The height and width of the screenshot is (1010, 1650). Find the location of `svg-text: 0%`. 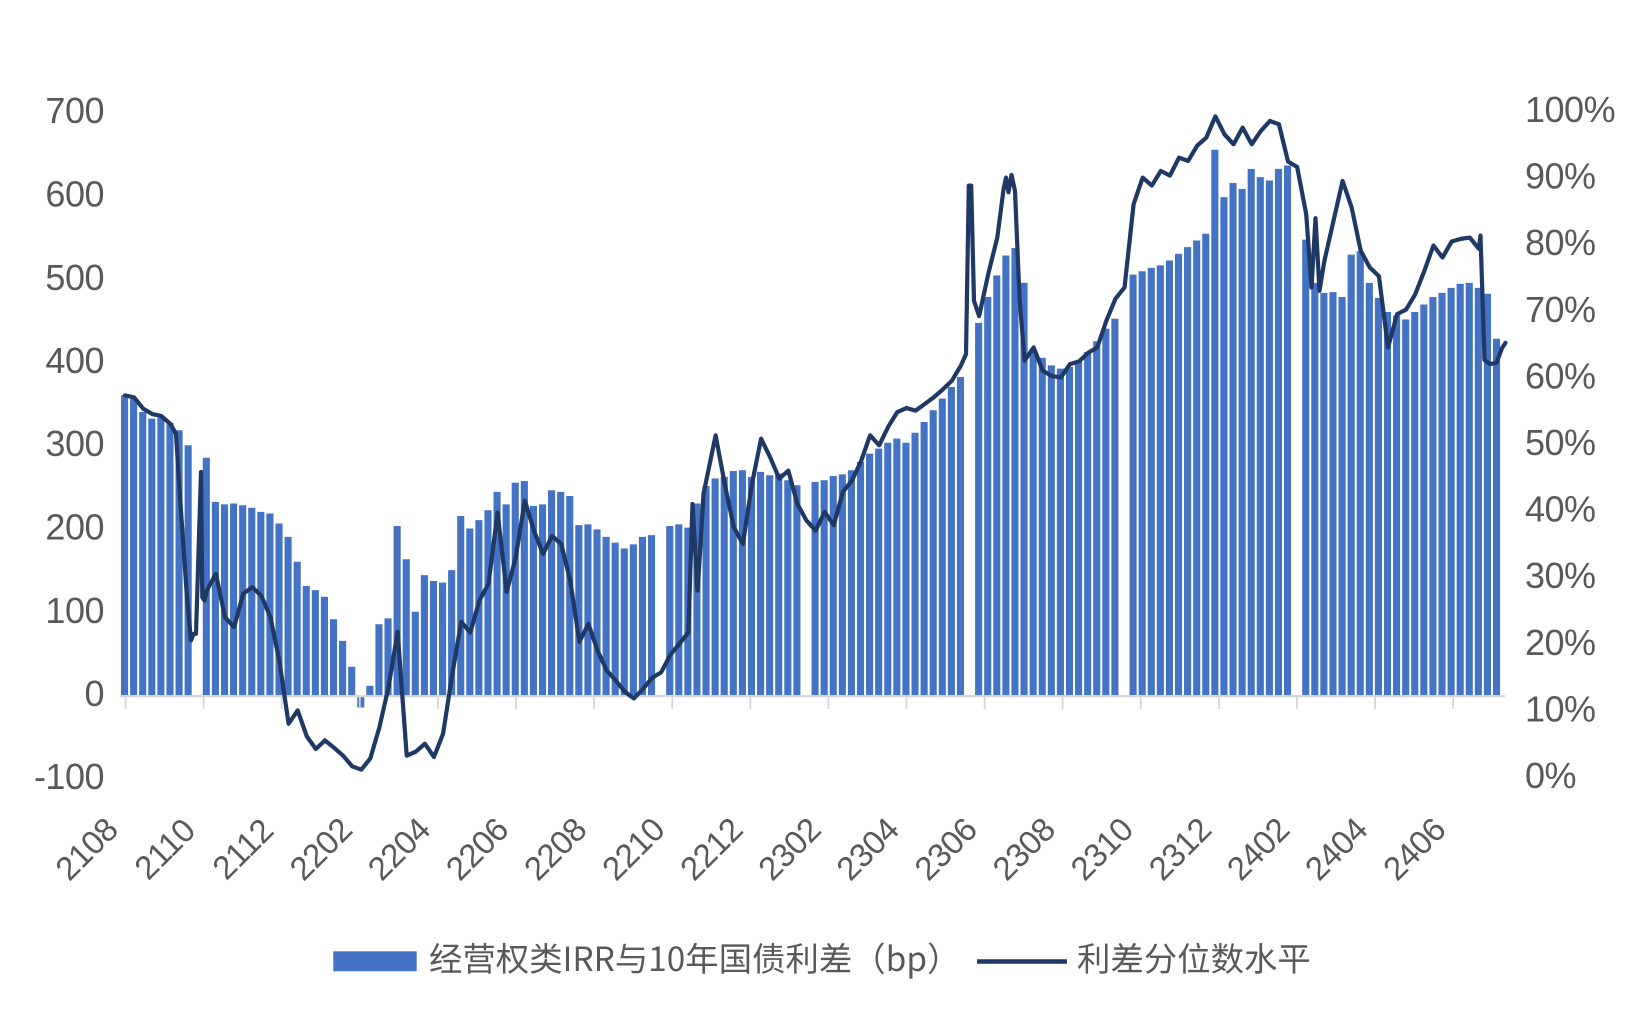

svg-text: 0% is located at coordinates (1550, 775).